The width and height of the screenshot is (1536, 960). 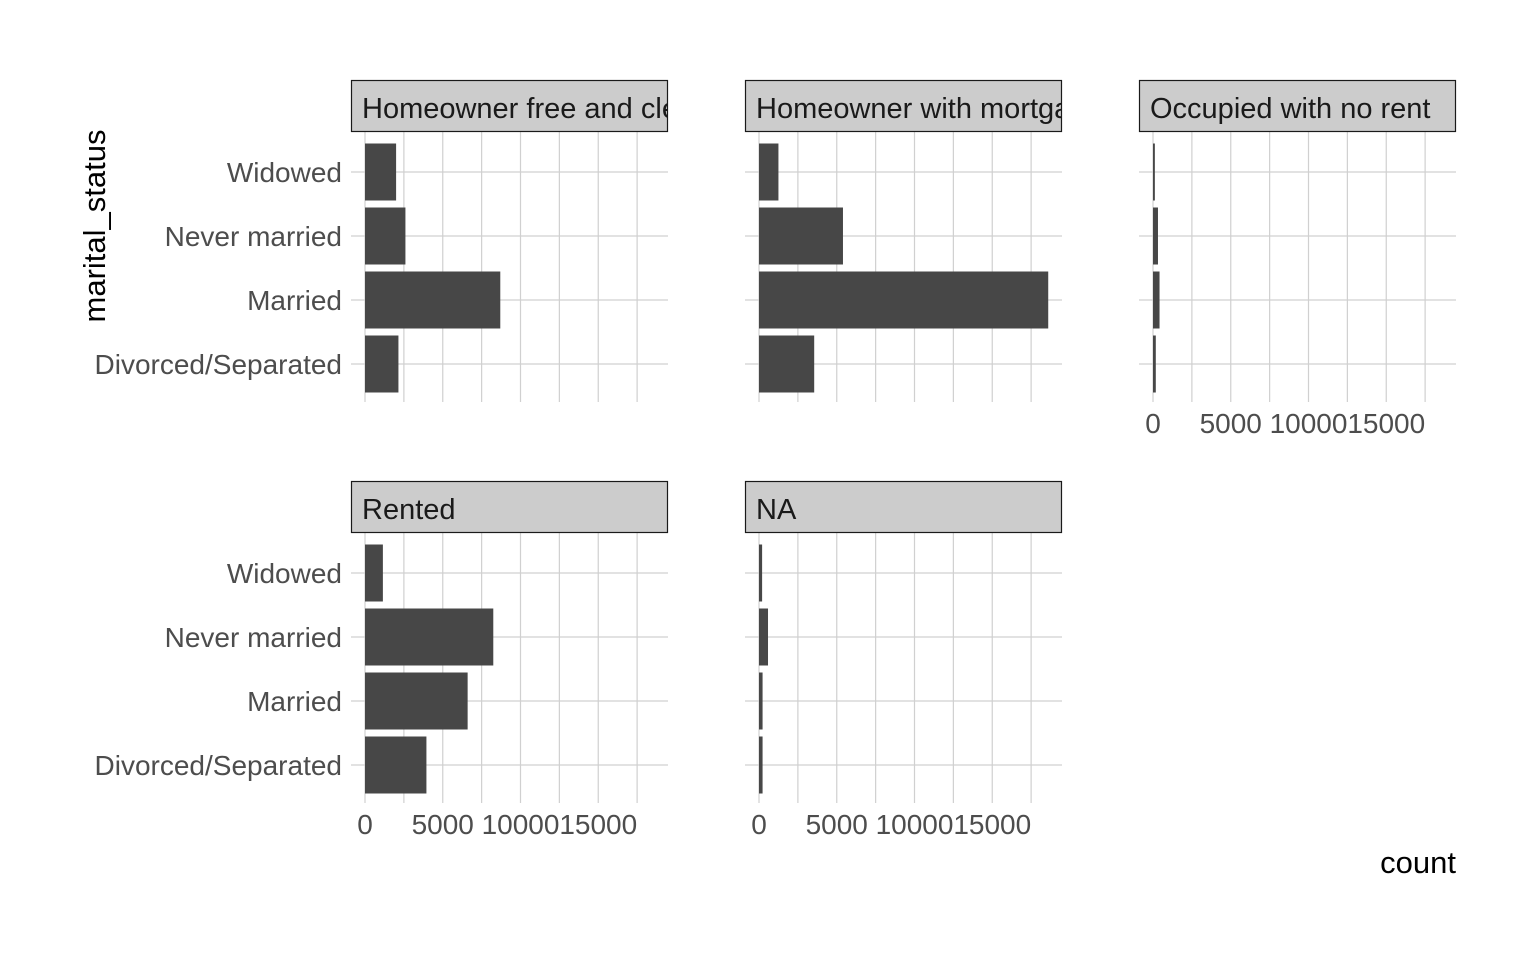 I want to click on facet-panel: Occupied with no rent 0 5000 10000 15000, so click(x=1297, y=259).